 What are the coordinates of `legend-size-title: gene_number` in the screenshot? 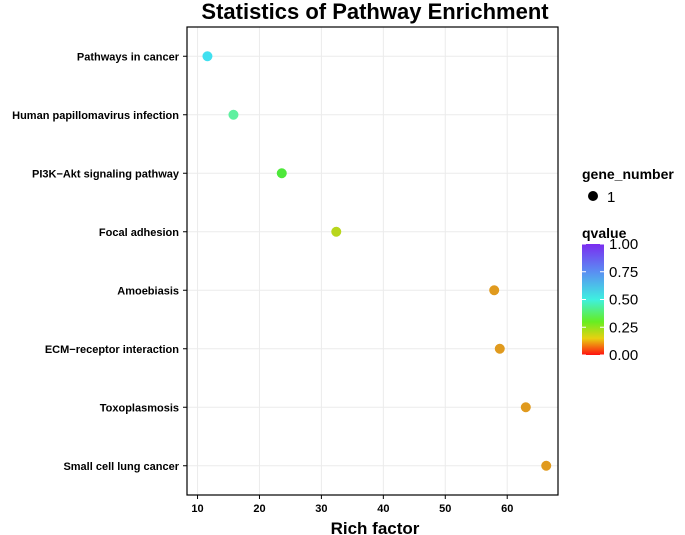 It's located at (628, 174).